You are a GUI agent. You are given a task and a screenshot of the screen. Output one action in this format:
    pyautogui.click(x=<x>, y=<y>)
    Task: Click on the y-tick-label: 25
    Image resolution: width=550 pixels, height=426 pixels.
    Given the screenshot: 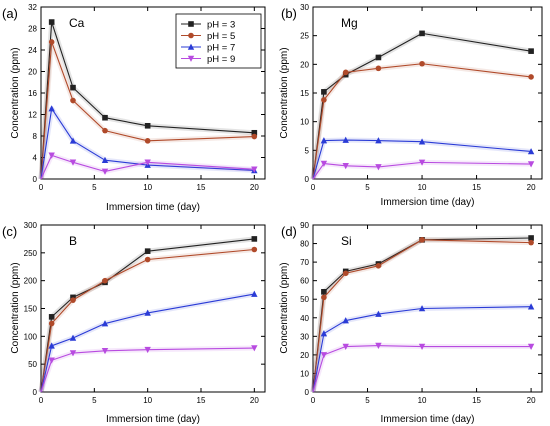 What is the action you would take?
    pyautogui.click(x=304, y=36)
    